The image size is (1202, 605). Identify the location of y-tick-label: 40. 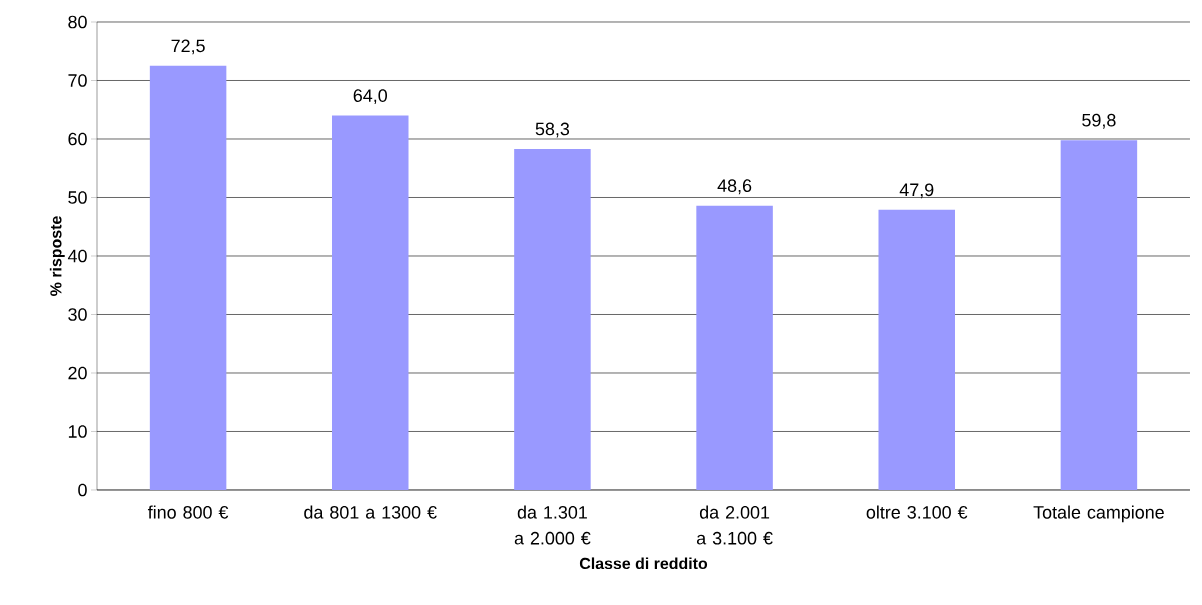
(77, 256).